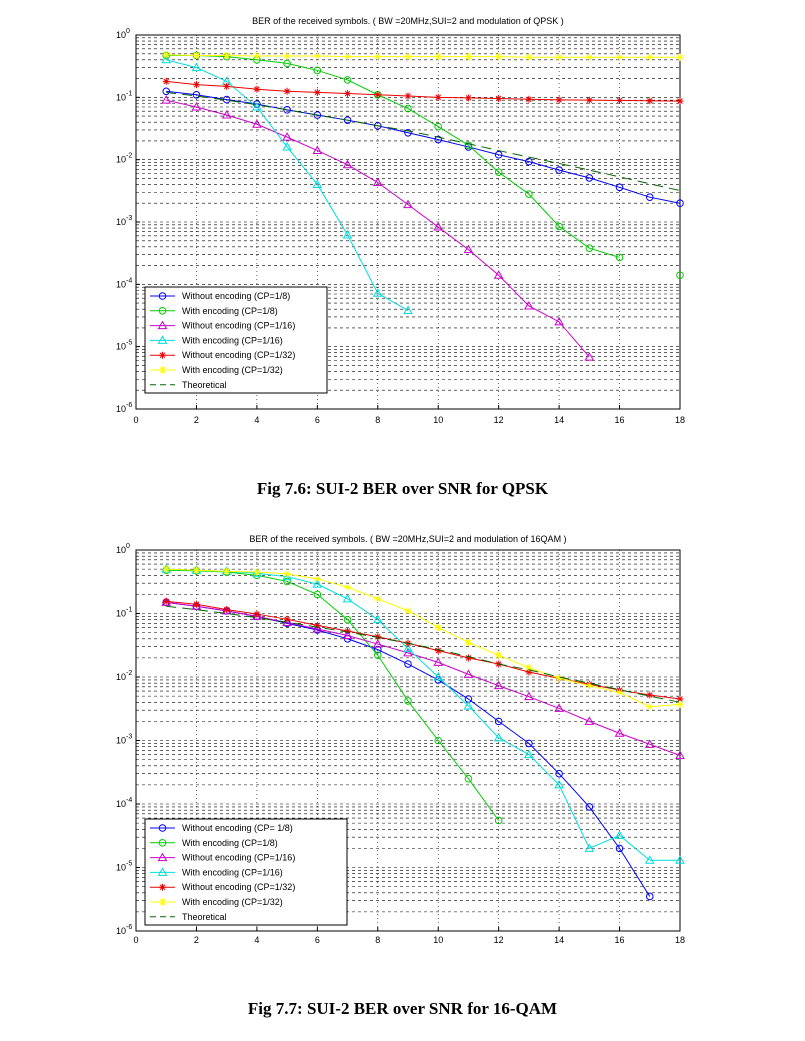  I want to click on y-tick-label: 10⁻⁶, so click(124, 930).